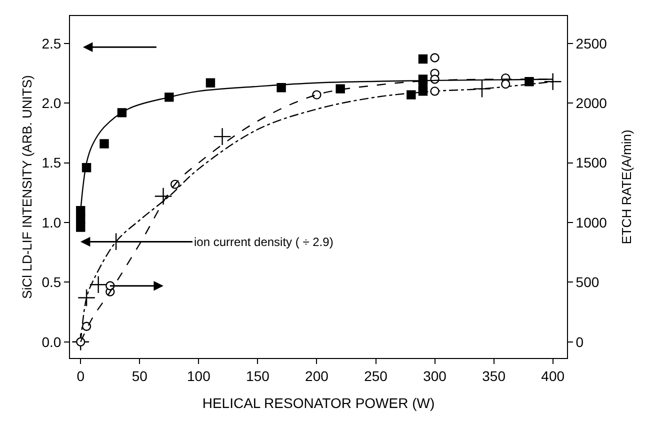 This screenshot has width=653, height=421. I want to click on y2-tick-label: 1000, so click(592, 222).